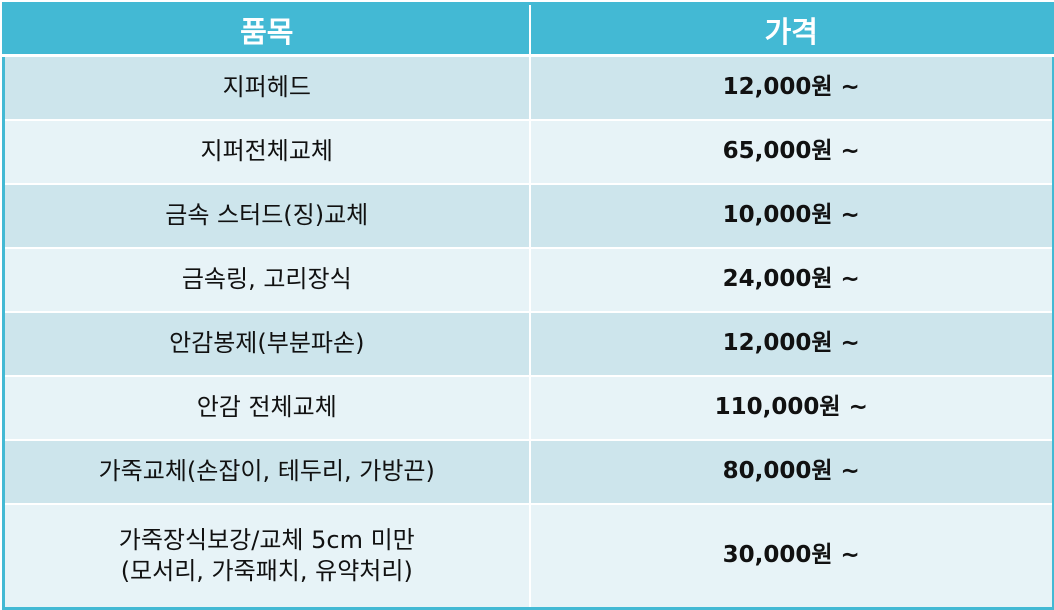 The height and width of the screenshot is (610, 1054). What do you see at coordinates (267, 556) in the screenshot?
I see `item-cell: 가죽장식보강/교체 5cm 미만 (모서리, 가죽패치, 유약처리)` at bounding box center [267, 556].